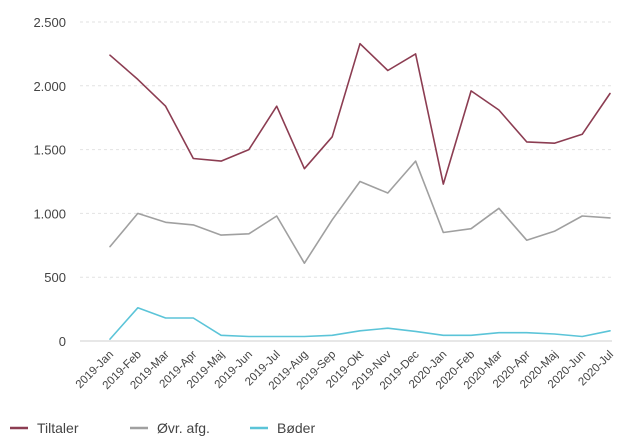  I want to click on series-line, so click(360, 323).